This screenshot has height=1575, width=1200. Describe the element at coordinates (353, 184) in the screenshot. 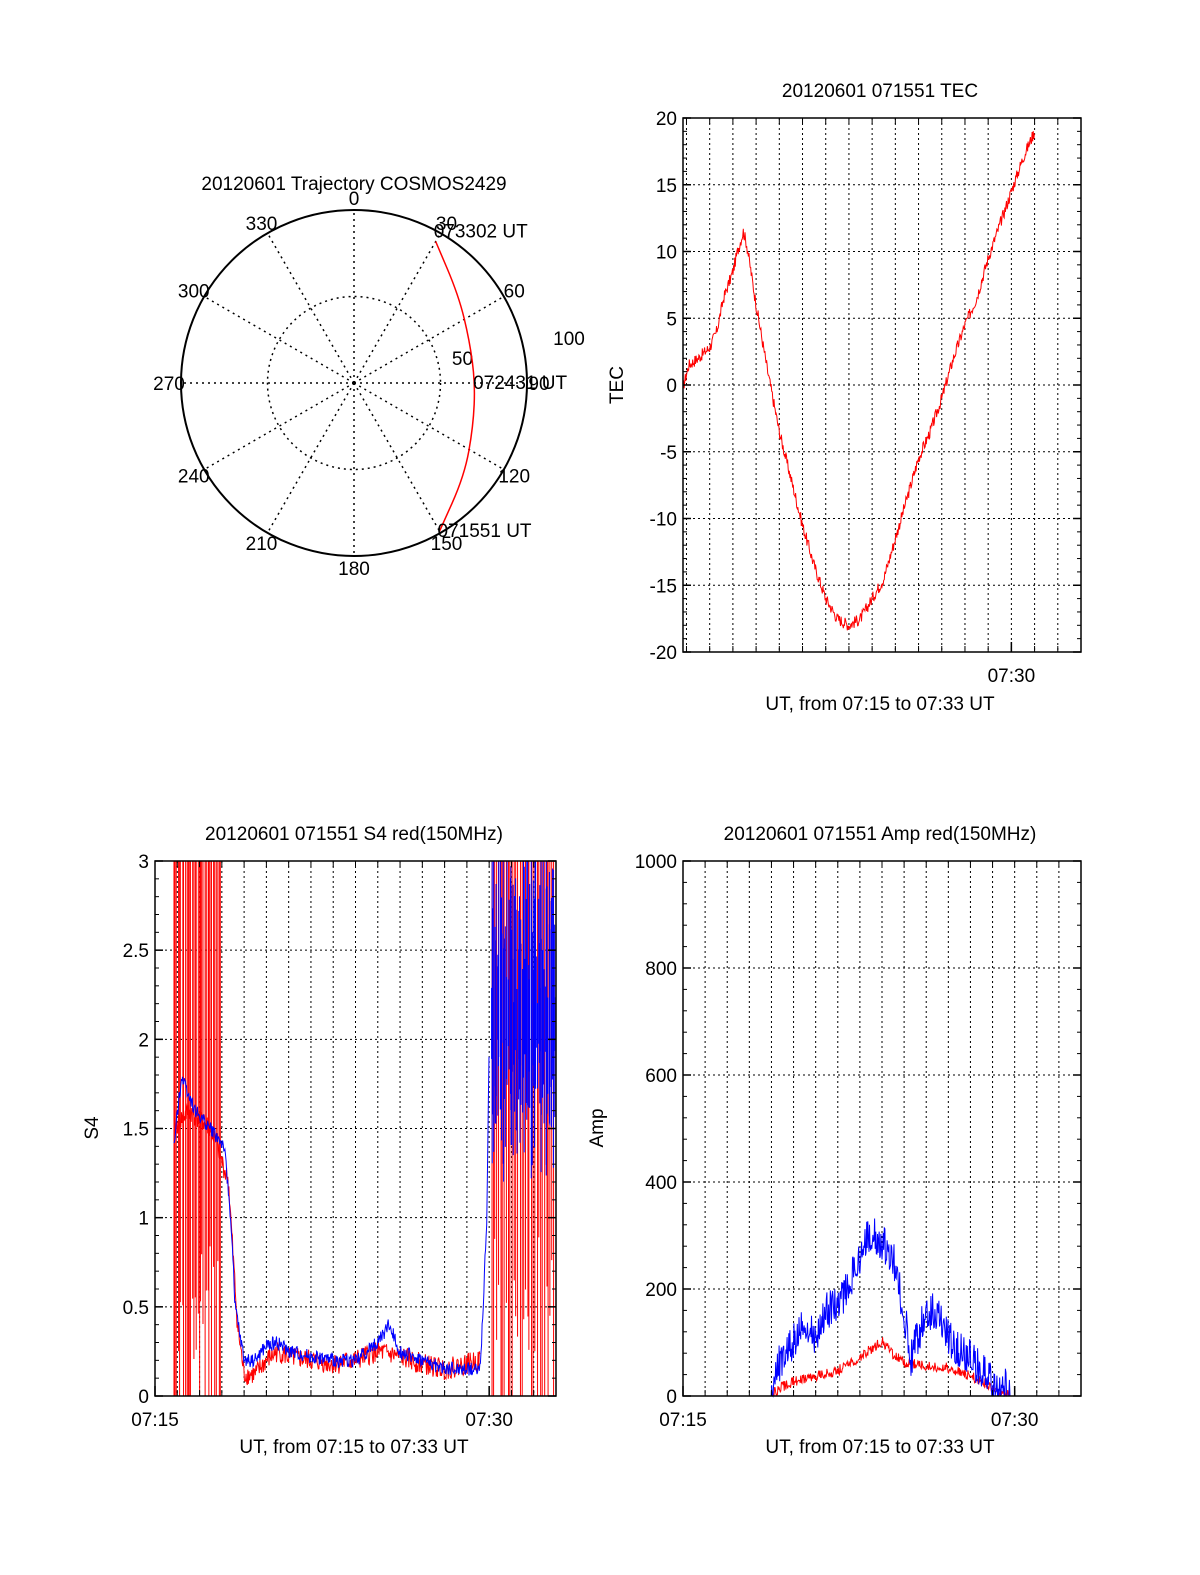

I see `polar-title: 20120601 Trajectory COSMOS2429` at that location.